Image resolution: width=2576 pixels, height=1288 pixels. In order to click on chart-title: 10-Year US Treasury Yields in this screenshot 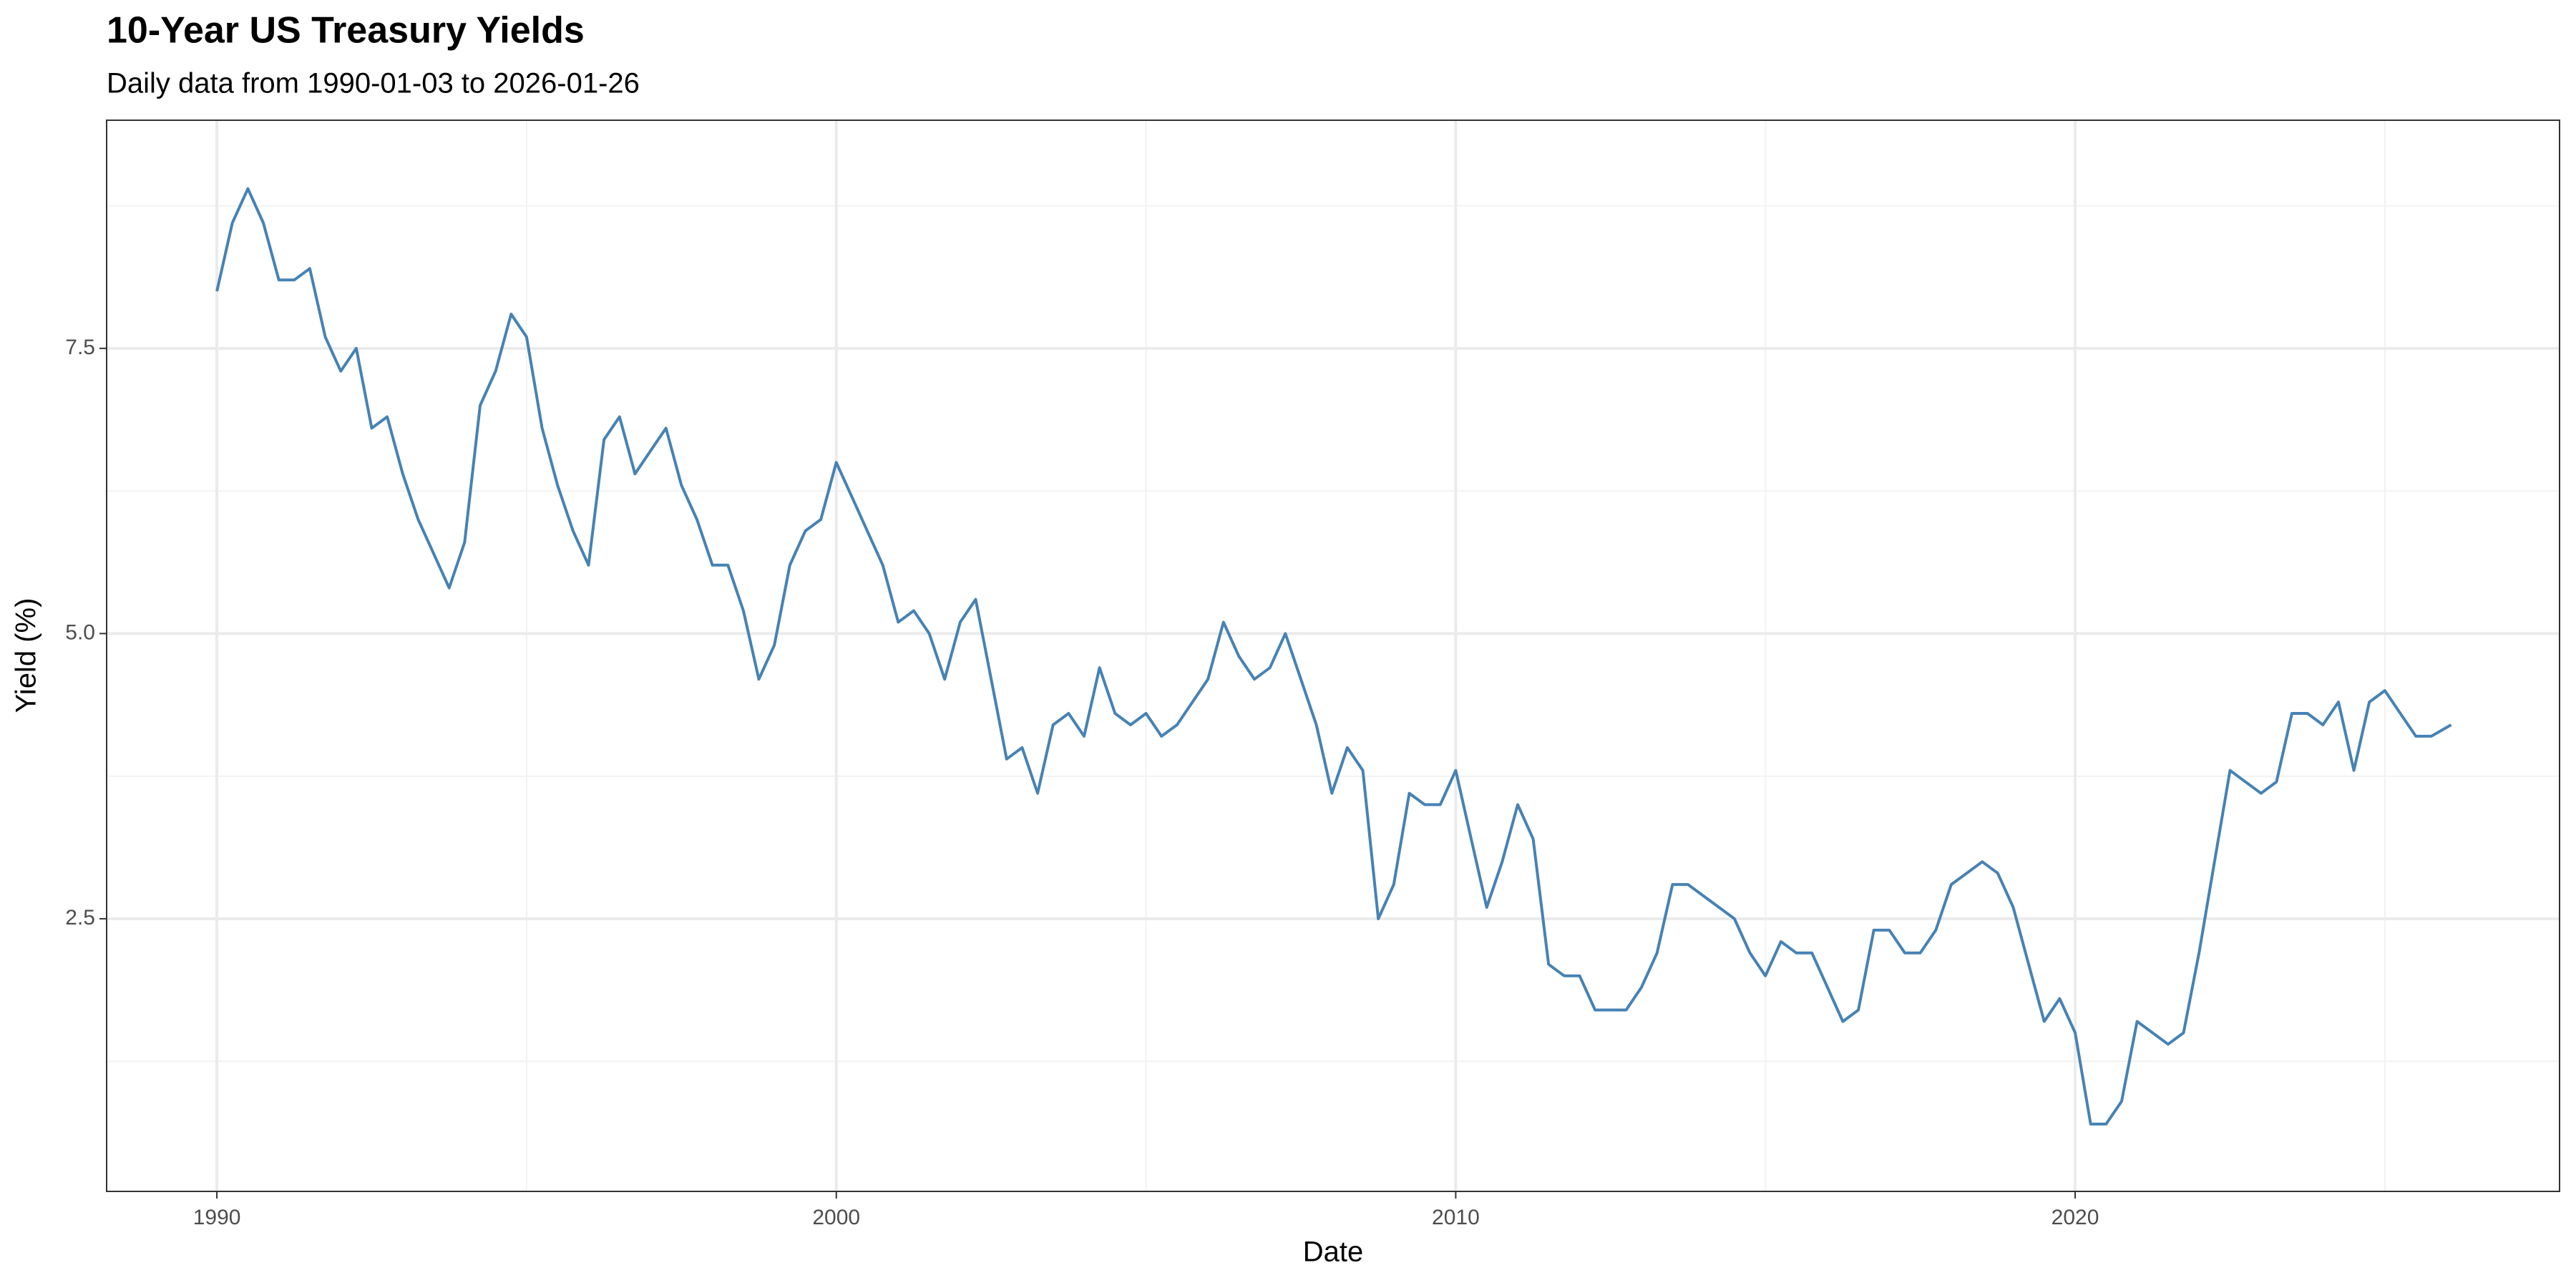, I will do `click(346, 31)`.